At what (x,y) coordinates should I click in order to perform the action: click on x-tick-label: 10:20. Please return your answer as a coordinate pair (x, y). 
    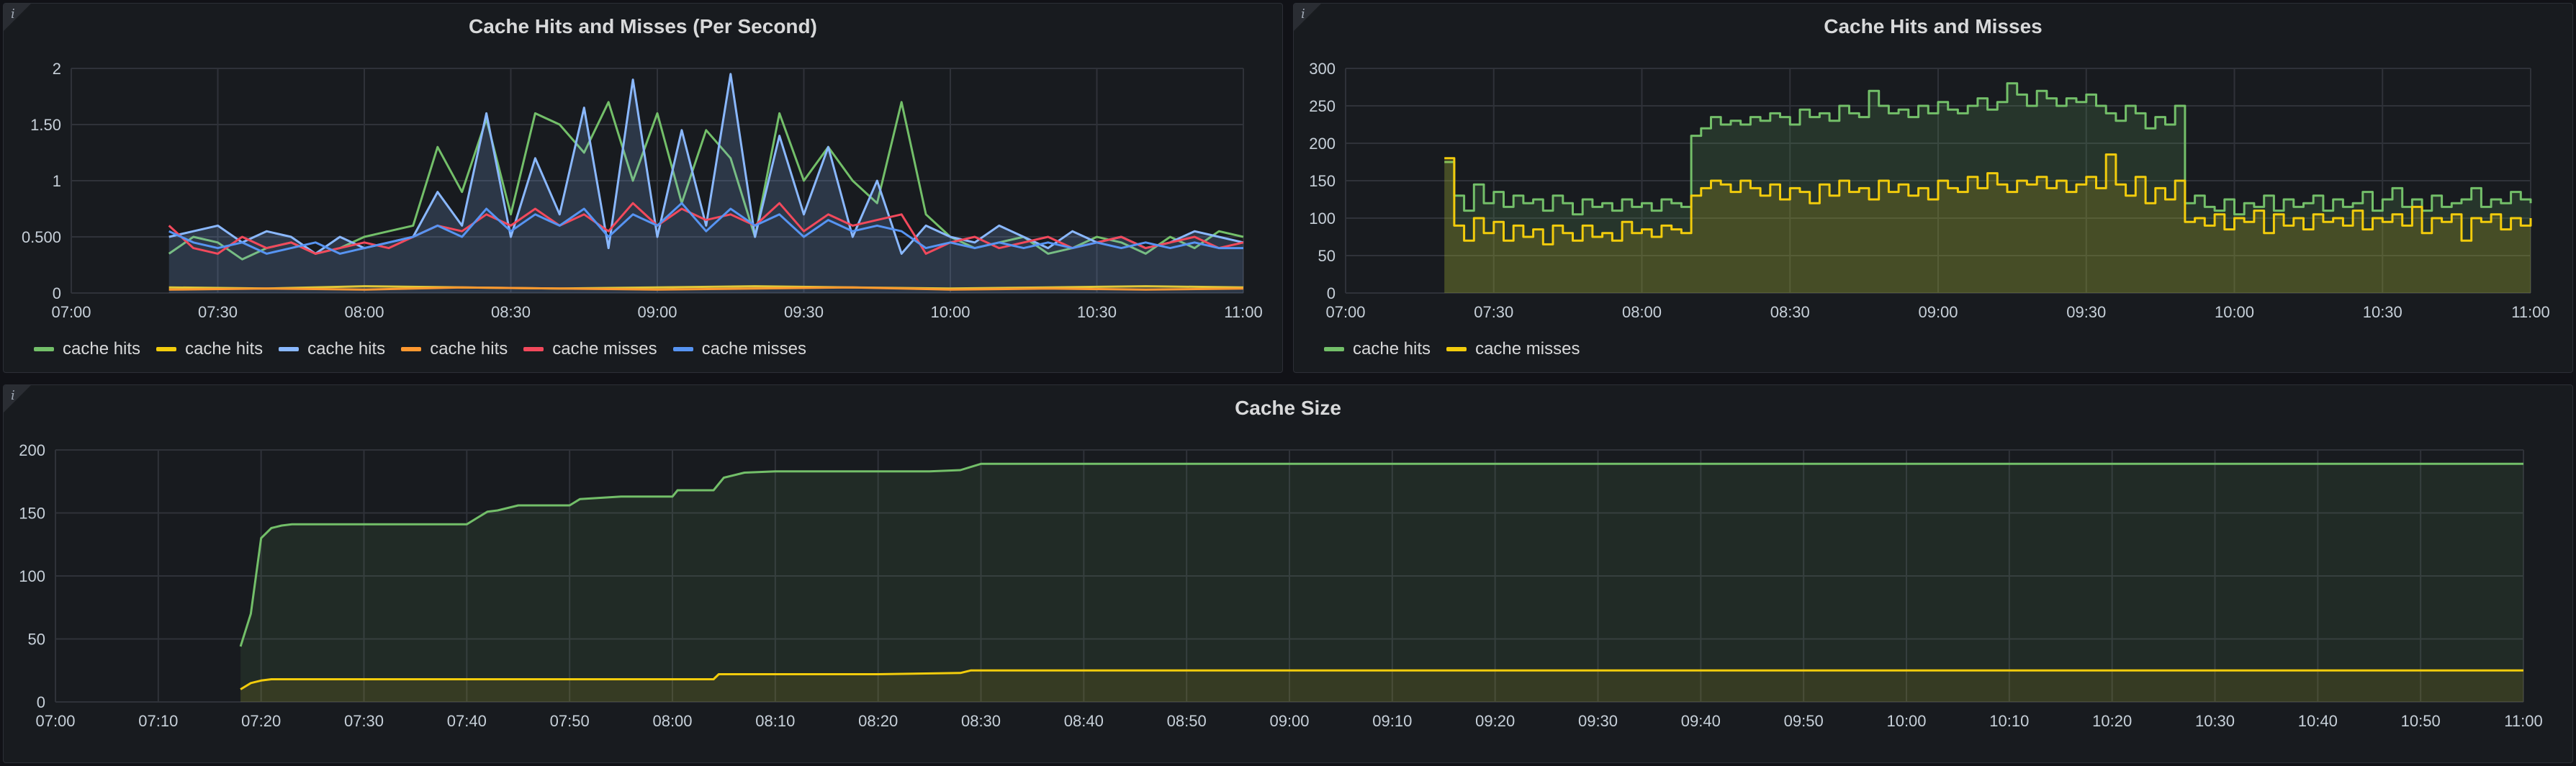
    Looking at the image, I should click on (2112, 721).